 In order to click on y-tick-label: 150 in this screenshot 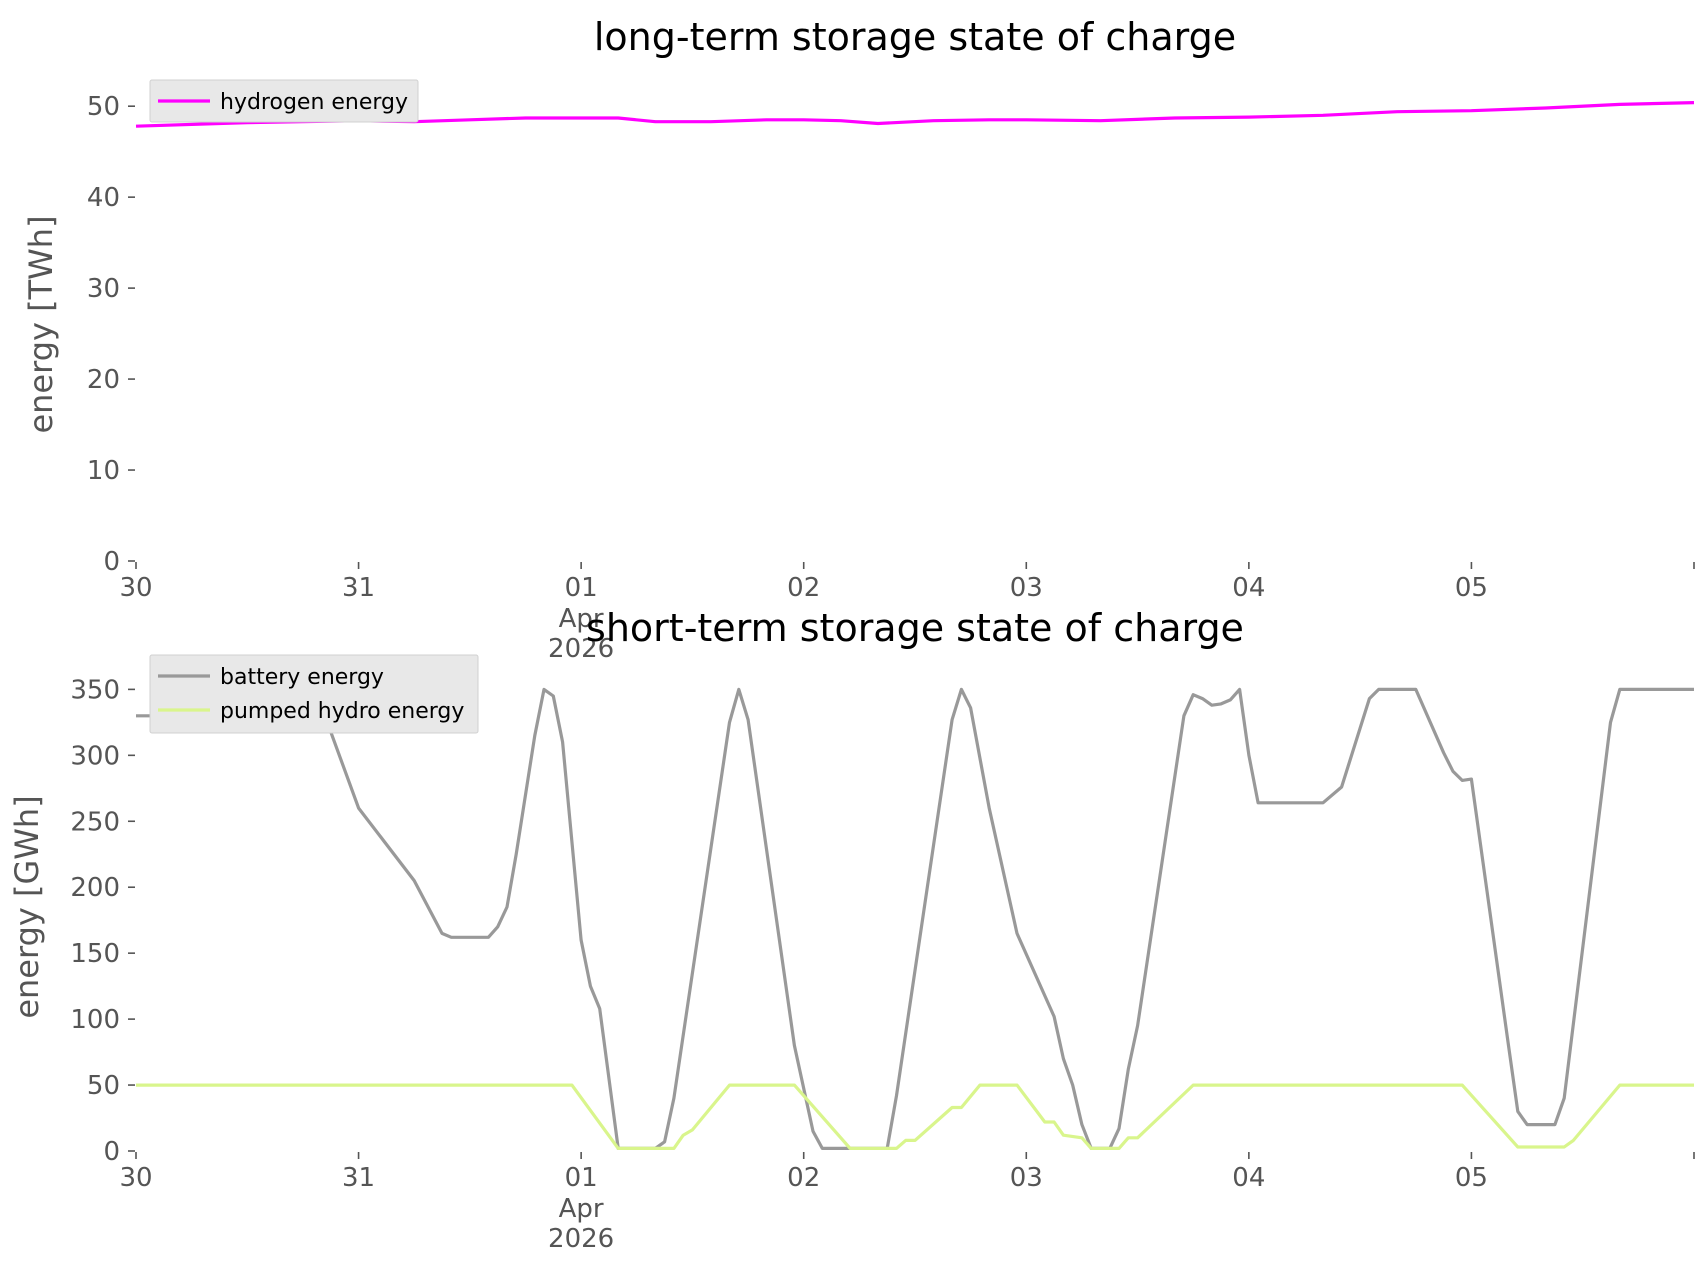, I will do `click(95, 954)`.